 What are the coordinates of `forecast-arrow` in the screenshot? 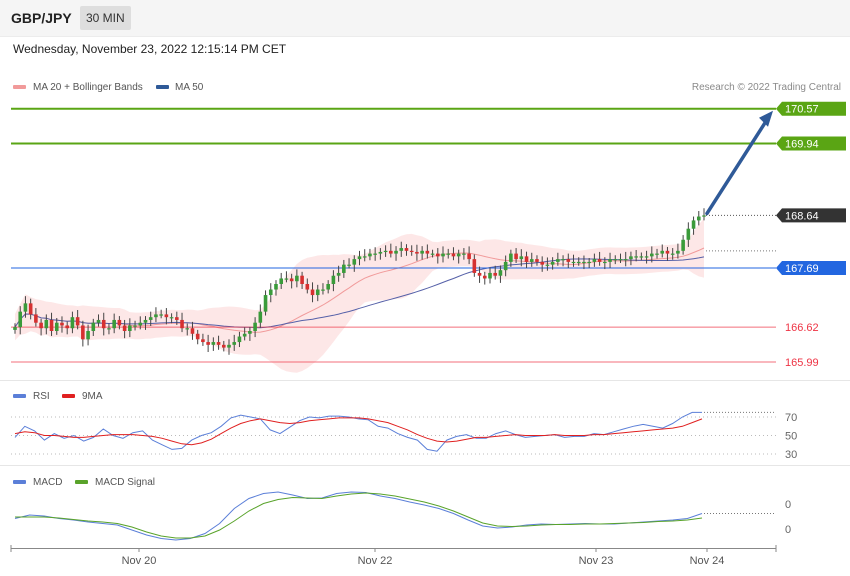 It's located at (737, 166).